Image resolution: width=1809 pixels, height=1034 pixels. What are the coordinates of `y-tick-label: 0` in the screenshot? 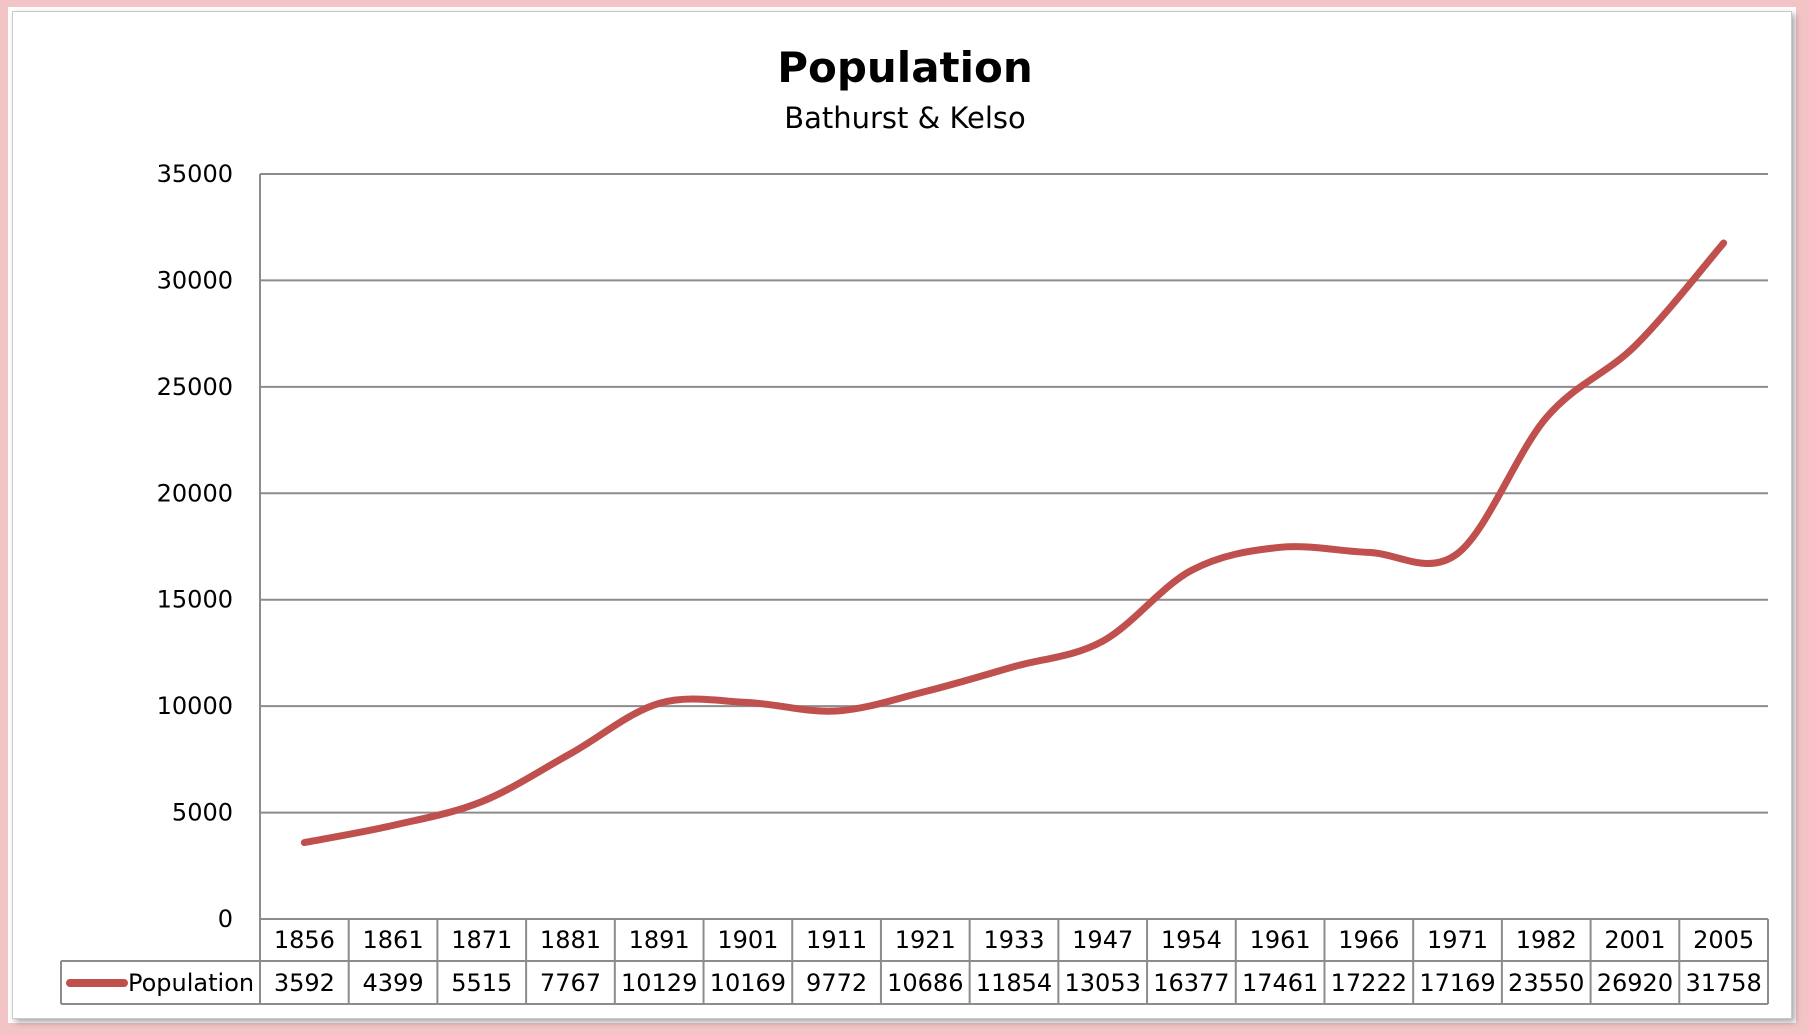 It's located at (225, 919).